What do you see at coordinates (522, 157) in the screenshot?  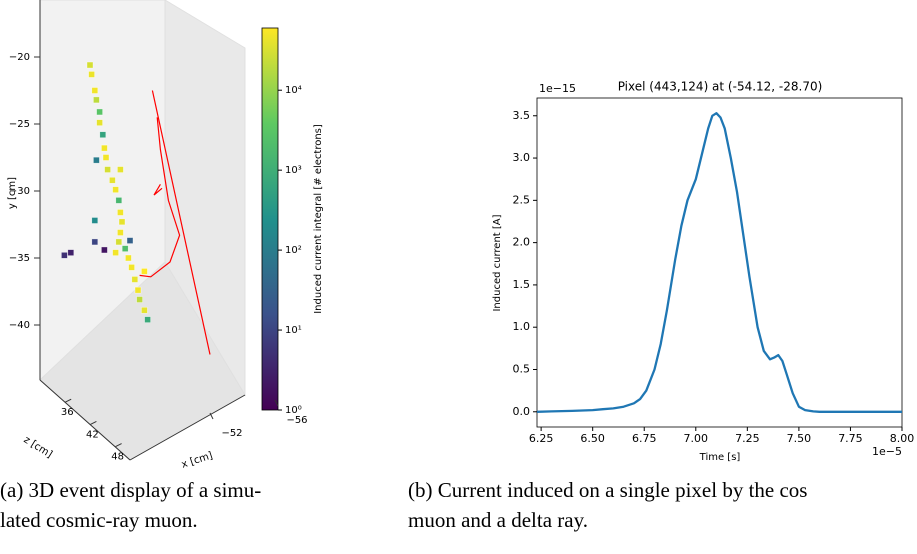 I see `y-tick-label: 3.0` at bounding box center [522, 157].